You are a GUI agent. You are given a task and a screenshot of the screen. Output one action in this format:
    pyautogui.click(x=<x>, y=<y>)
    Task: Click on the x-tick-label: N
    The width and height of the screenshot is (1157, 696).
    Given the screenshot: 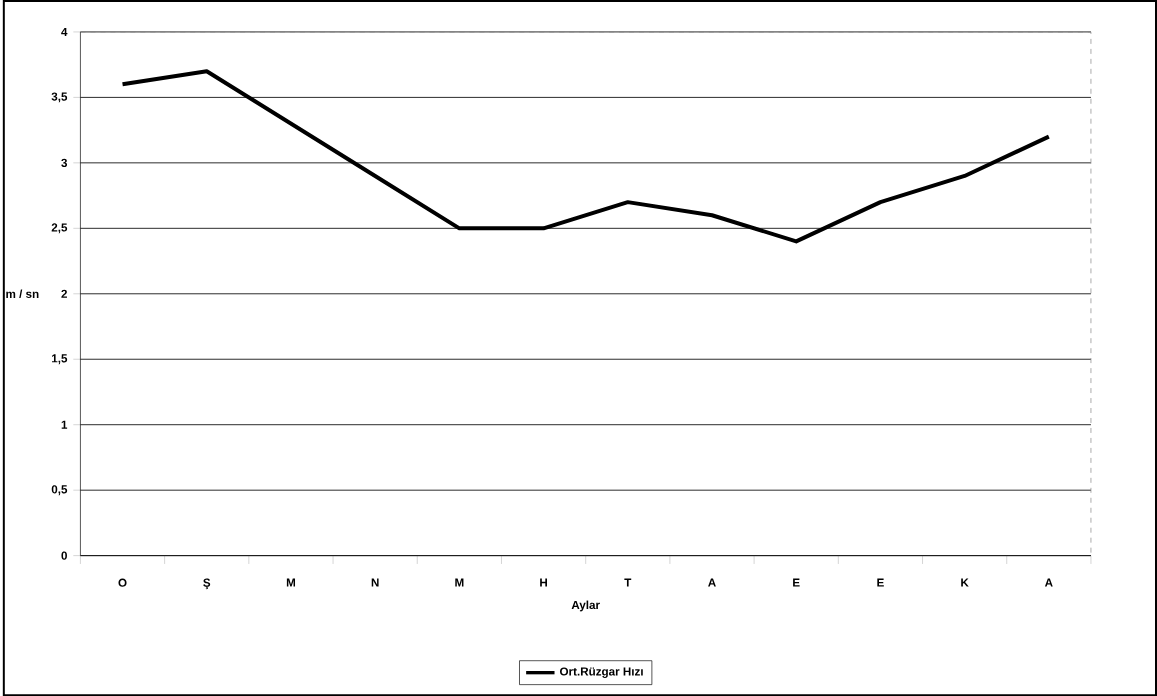 What is the action you would take?
    pyautogui.click(x=375, y=582)
    